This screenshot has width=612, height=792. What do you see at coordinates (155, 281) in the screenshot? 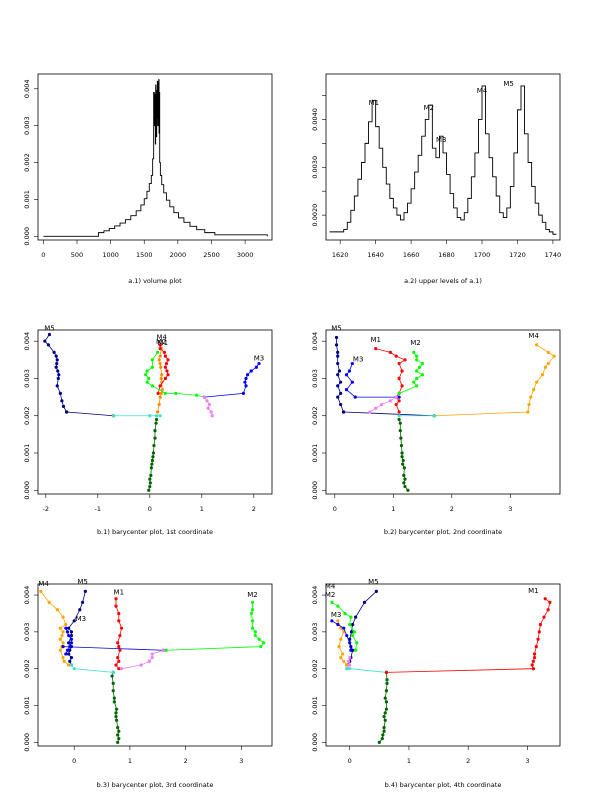
I see `chart-caption: a.1) volume plot` at bounding box center [155, 281].